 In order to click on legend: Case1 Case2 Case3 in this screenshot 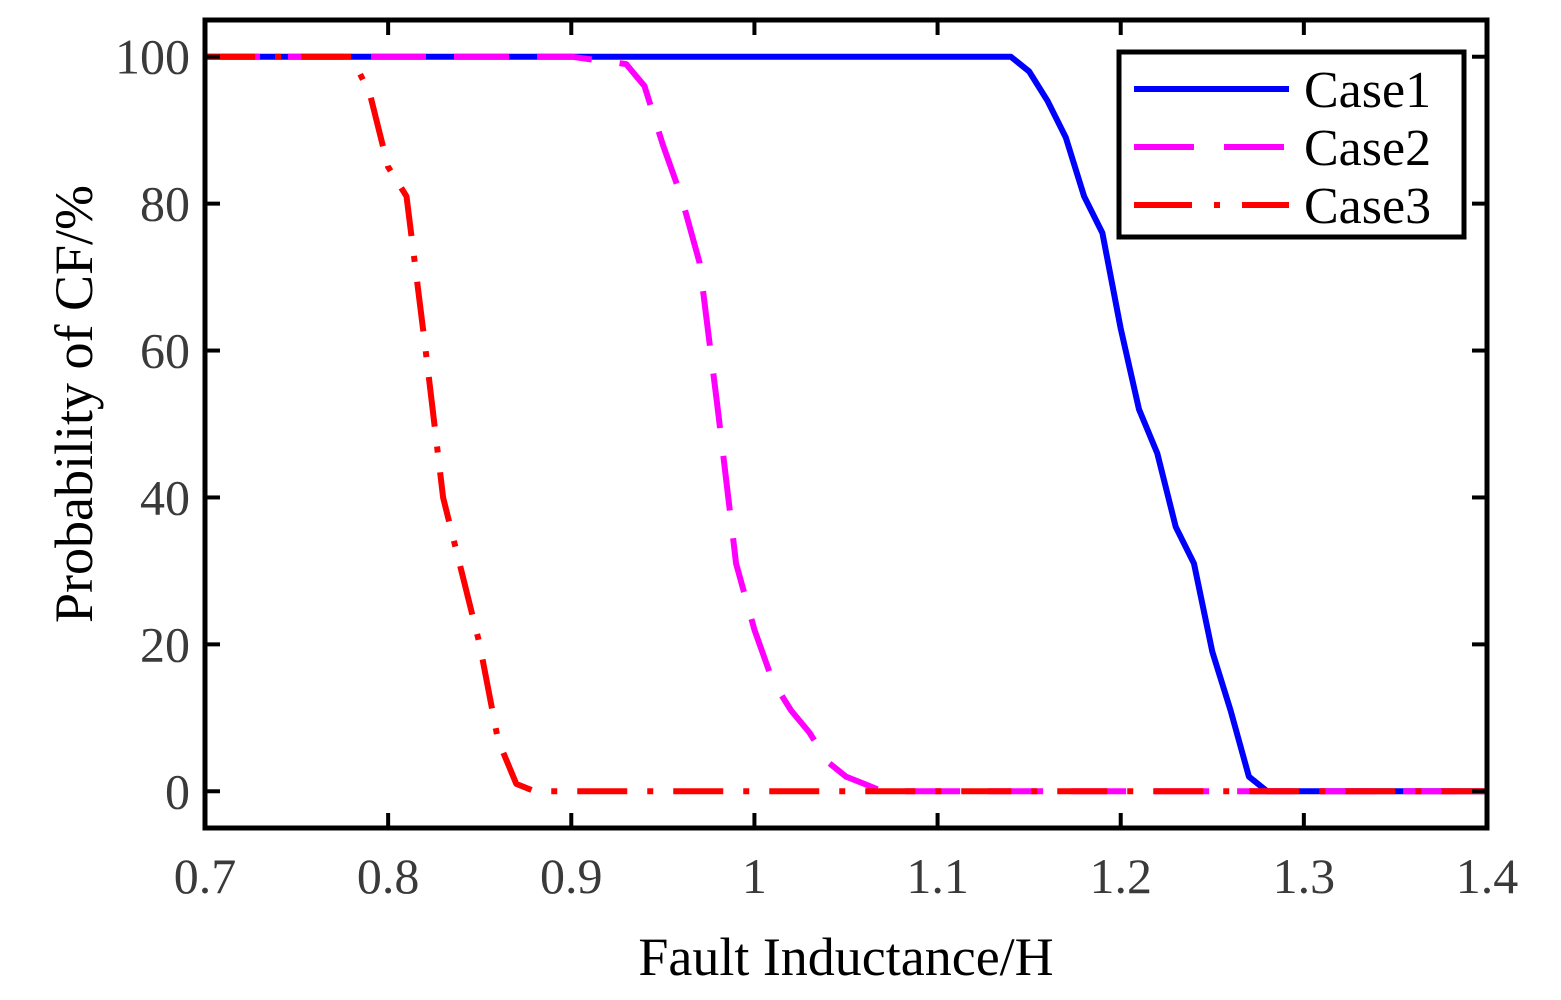, I will do `click(1291, 144)`.